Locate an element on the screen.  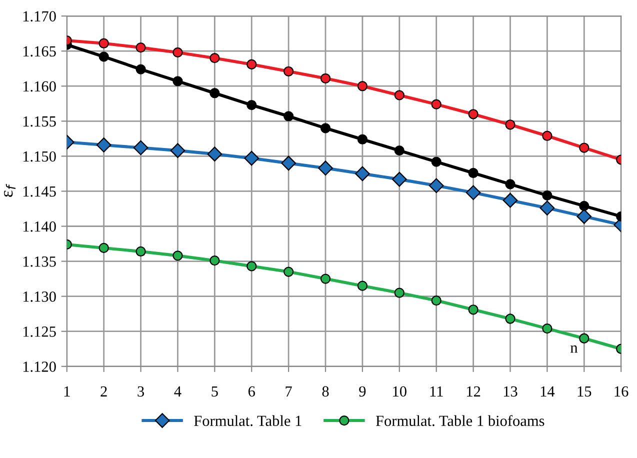
y-tick-label: 1.140 is located at coordinates (39, 226).